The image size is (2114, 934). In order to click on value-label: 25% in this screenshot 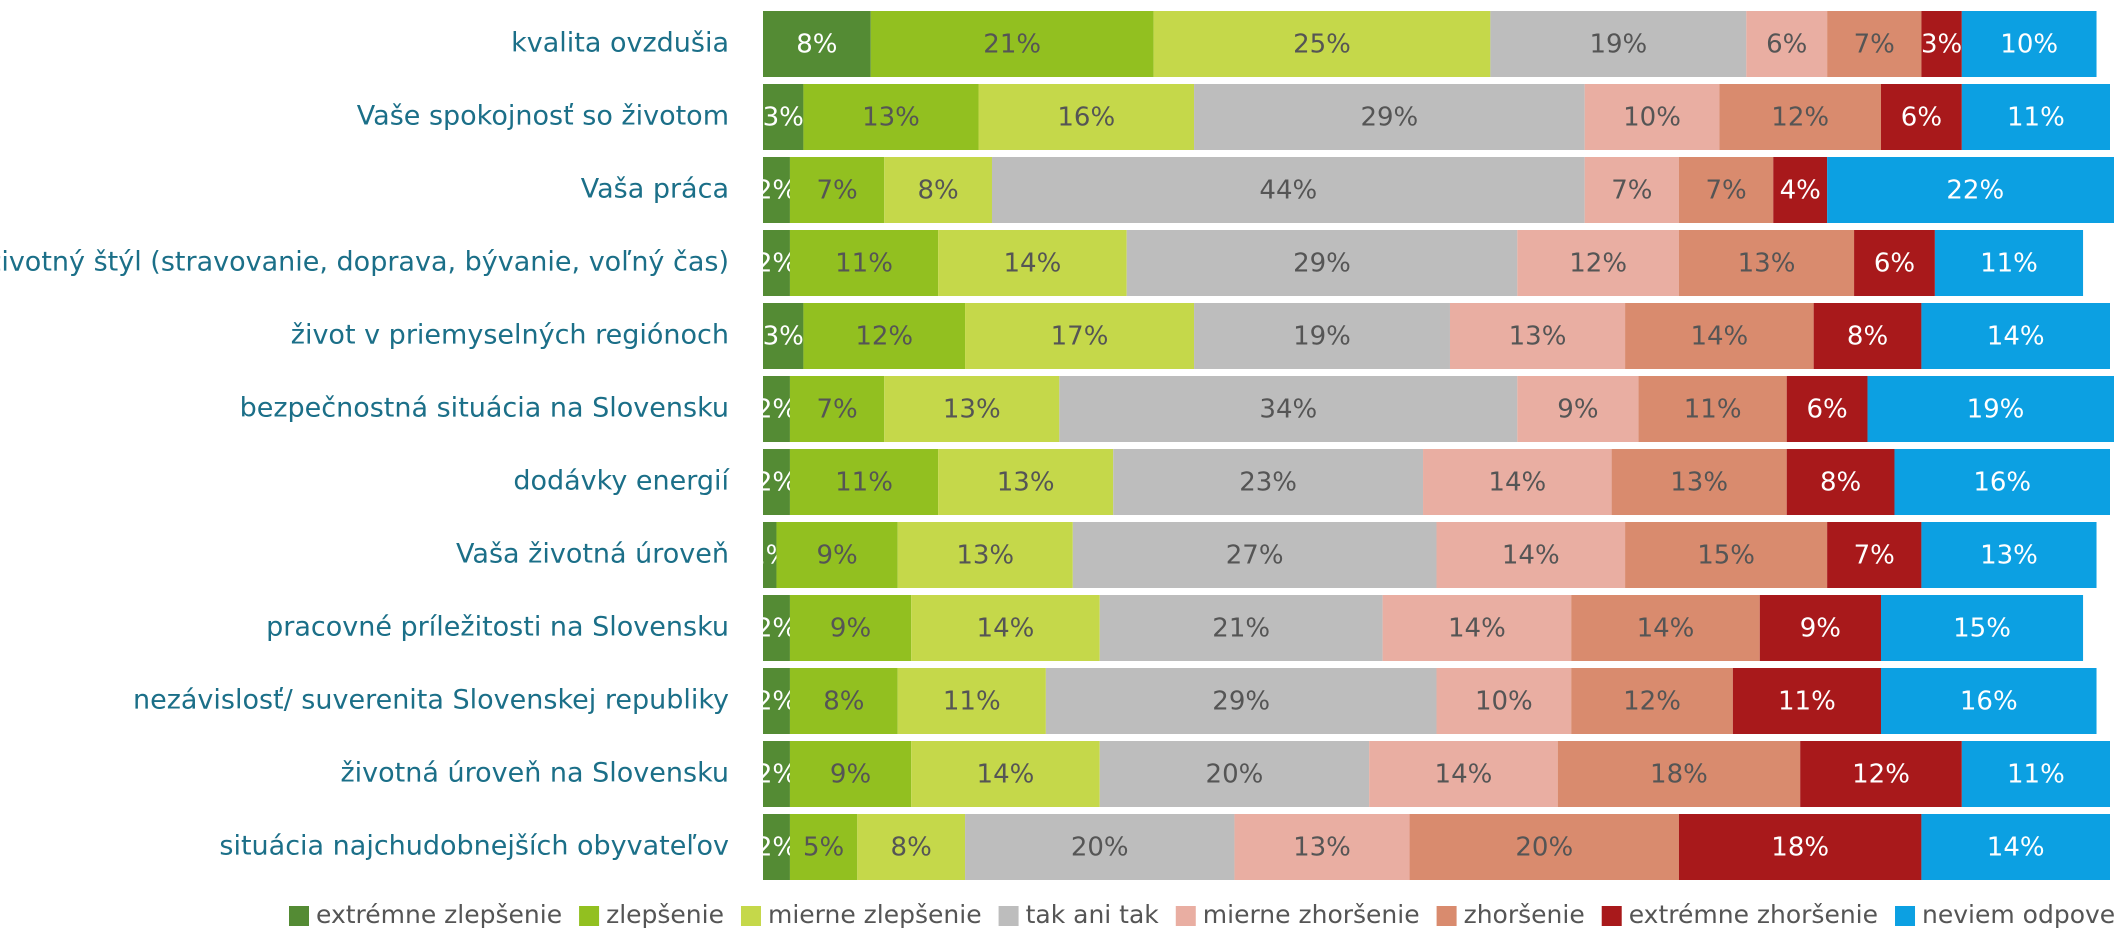, I will do `click(1322, 45)`.